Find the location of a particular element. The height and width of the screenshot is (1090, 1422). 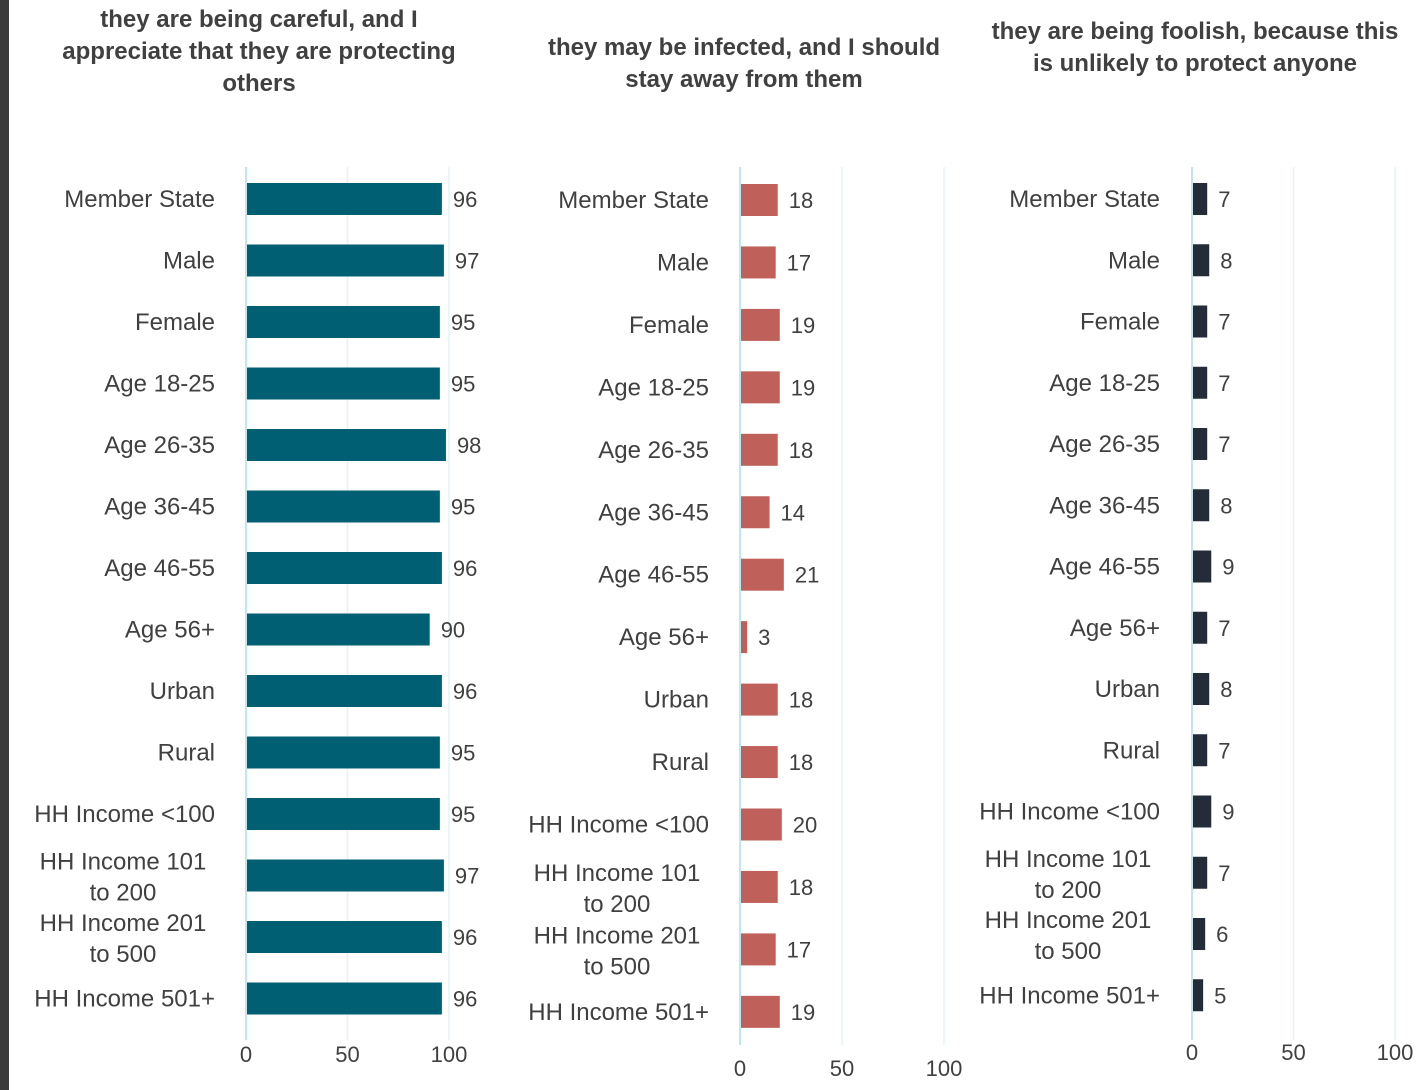

data-label: 21 is located at coordinates (807, 575).